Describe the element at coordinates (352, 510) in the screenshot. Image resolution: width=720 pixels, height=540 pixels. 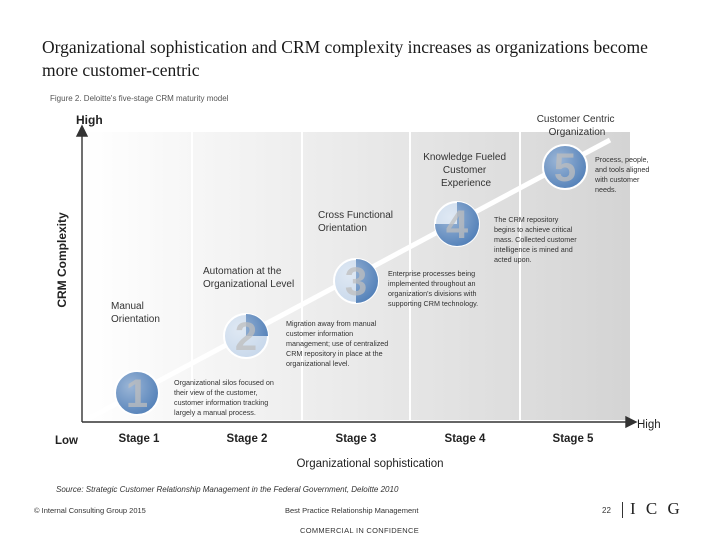
I see `footer-center-text: Best Practice Relationship Management` at that location.